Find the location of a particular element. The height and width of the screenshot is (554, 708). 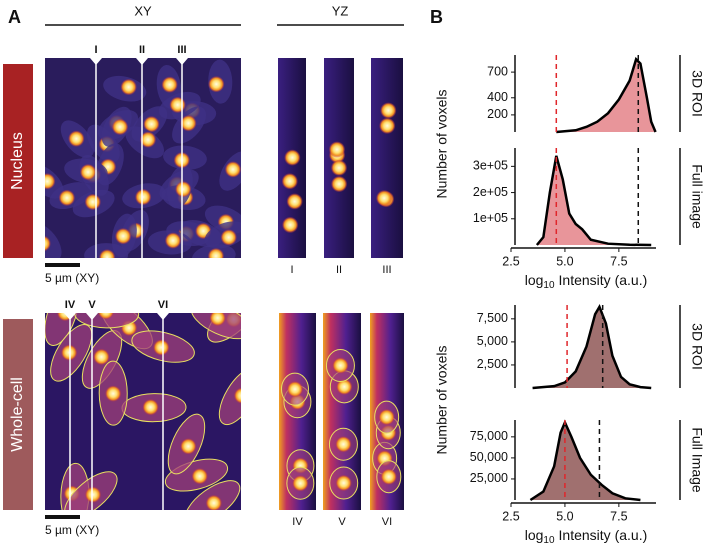

y-tick-label: 400 is located at coordinates (497, 97).